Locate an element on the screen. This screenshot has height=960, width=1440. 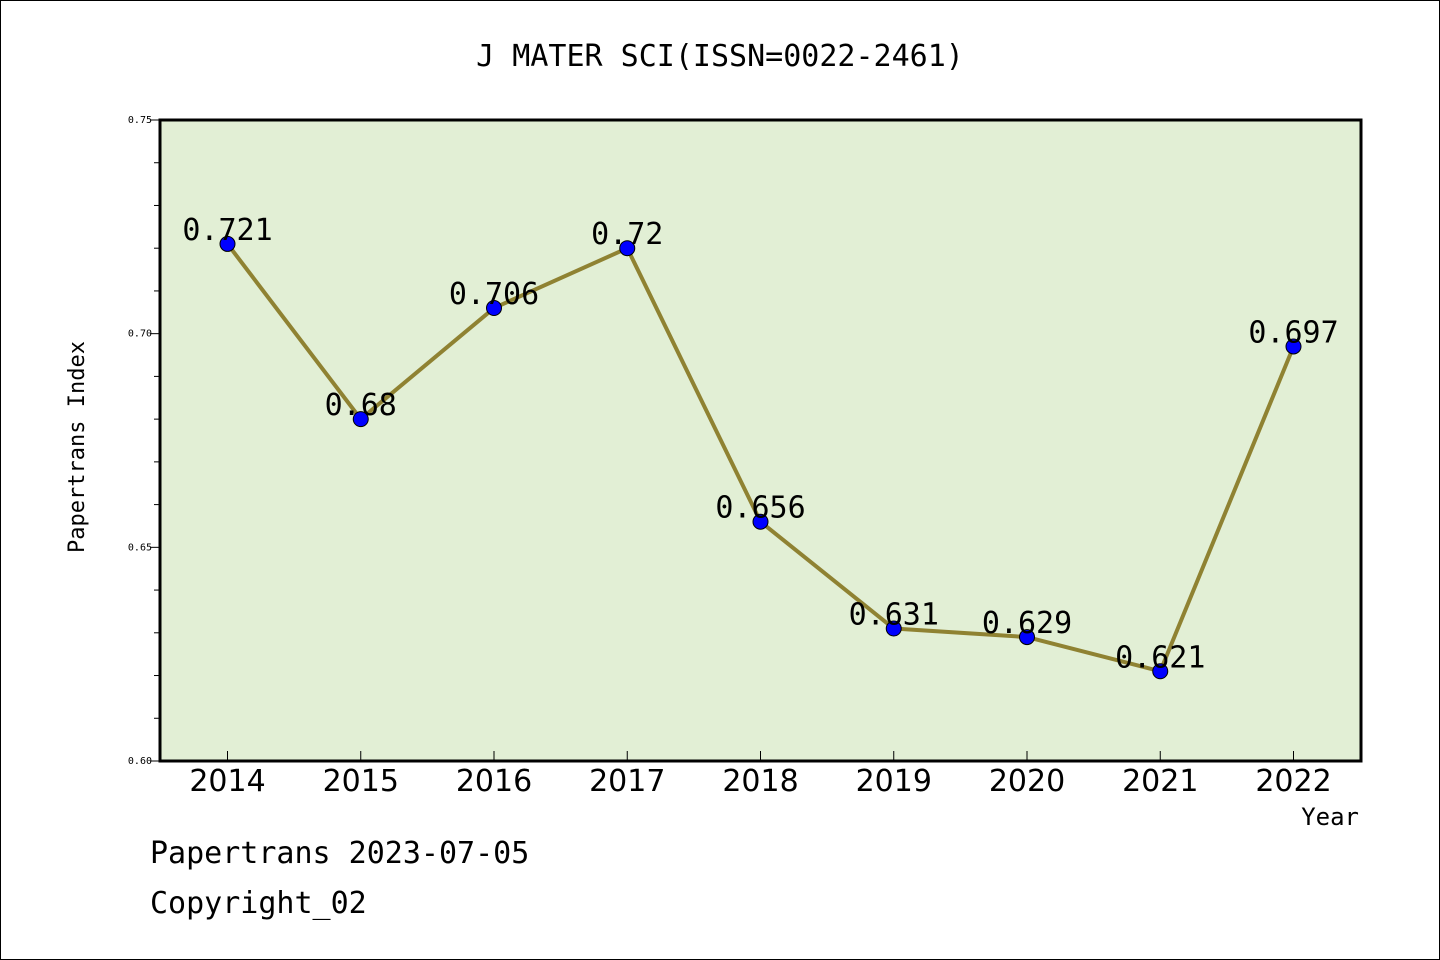
data-label: 0.72 is located at coordinates (627, 234).